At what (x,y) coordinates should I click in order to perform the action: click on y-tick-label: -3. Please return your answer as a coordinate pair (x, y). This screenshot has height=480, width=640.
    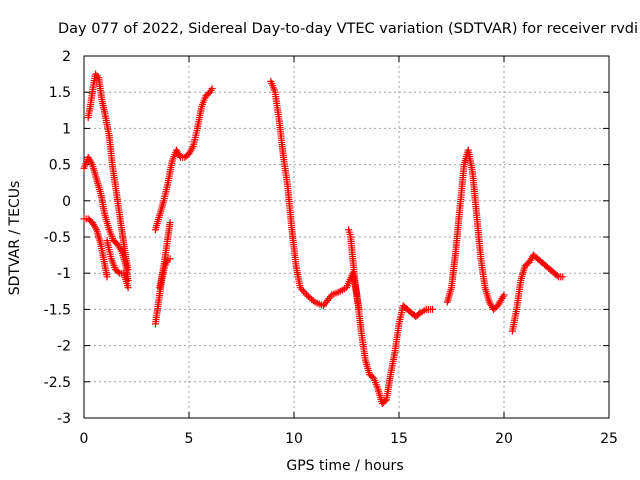
    Looking at the image, I should click on (64, 419).